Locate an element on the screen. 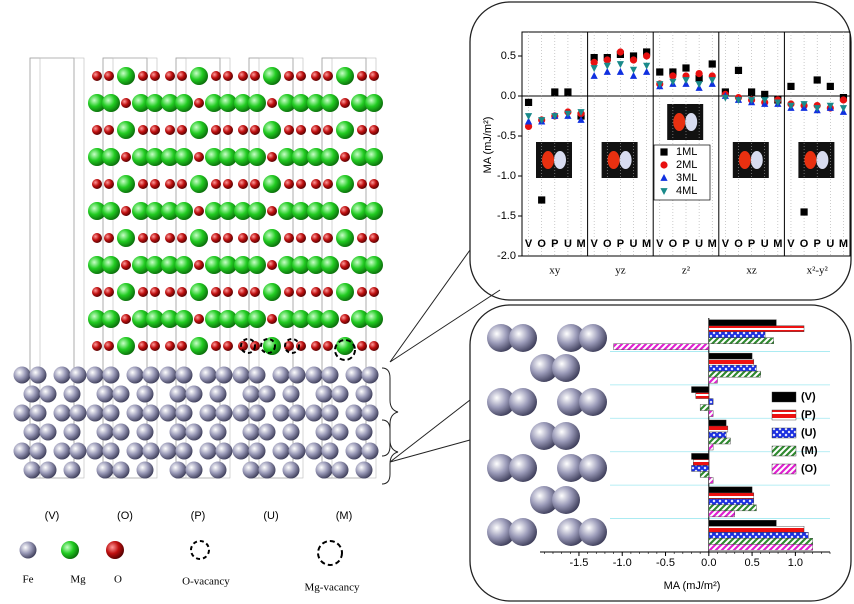 Image resolution: width=854 pixels, height=604 pixels. o-vacancy is located at coordinates (200, 550).